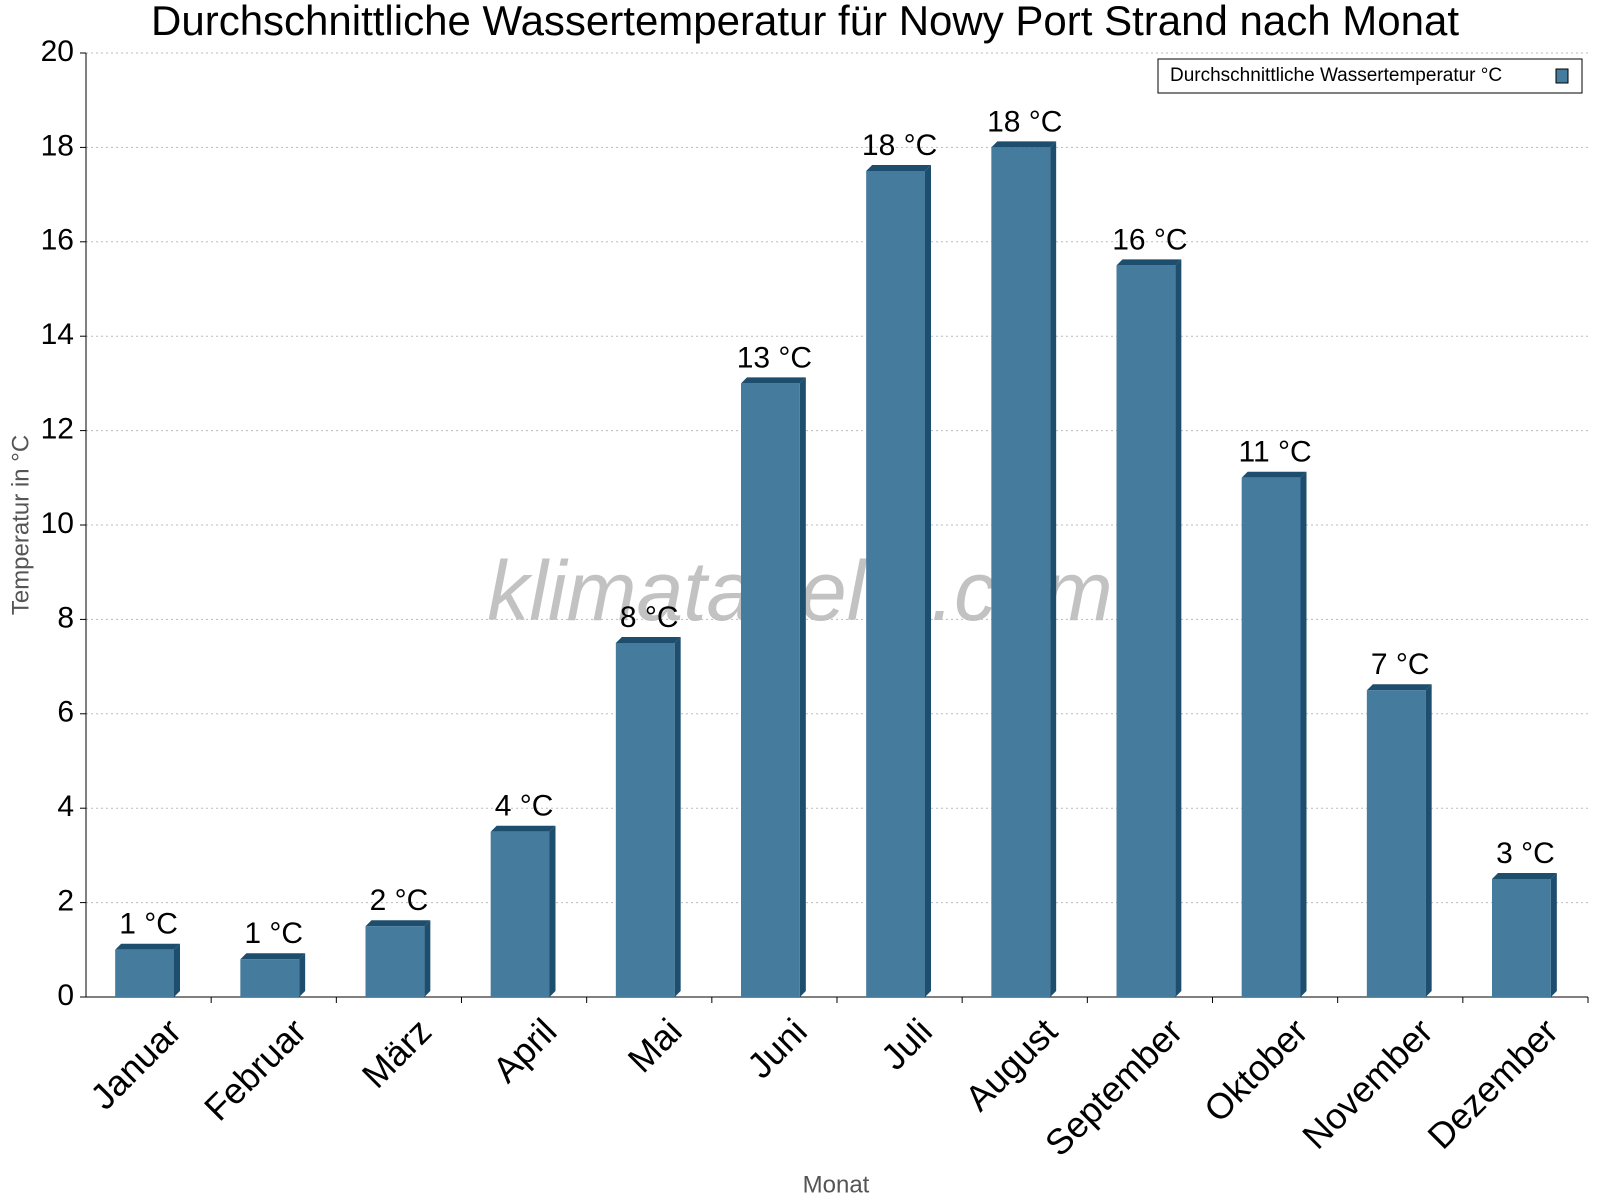  What do you see at coordinates (57, 429) in the screenshot?
I see `y-tick-label: 12` at bounding box center [57, 429].